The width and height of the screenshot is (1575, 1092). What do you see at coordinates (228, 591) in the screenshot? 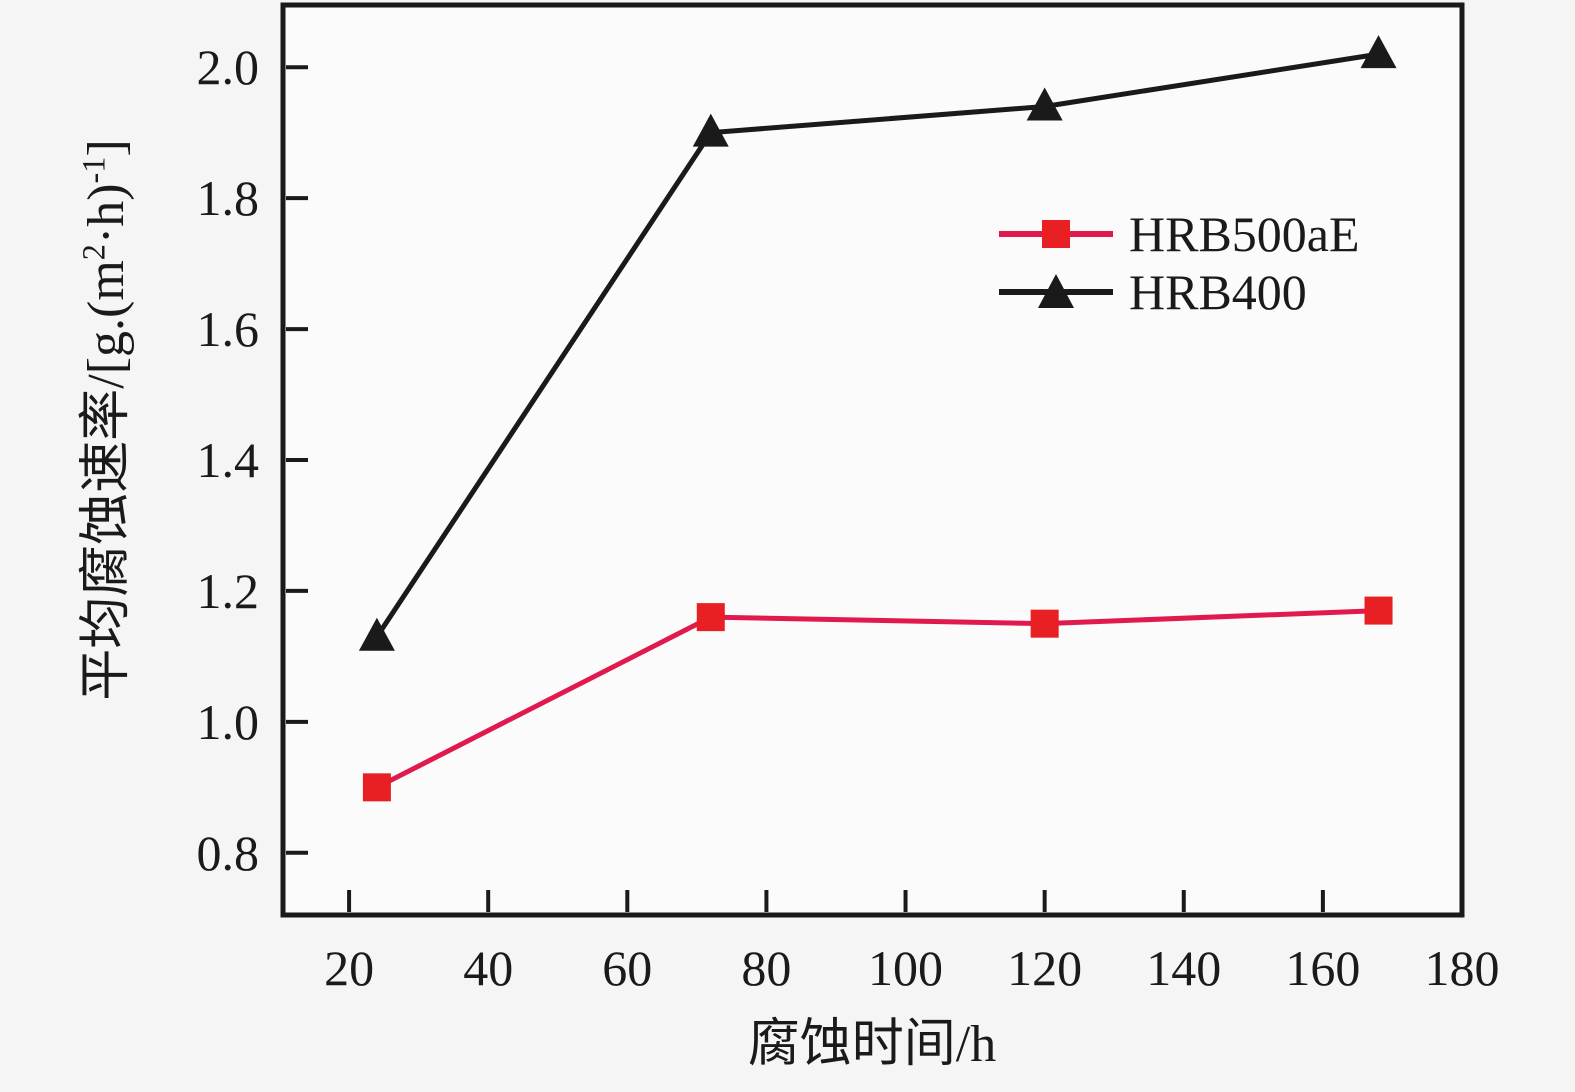
I see `y-tick-label: 1.2` at bounding box center [228, 591].